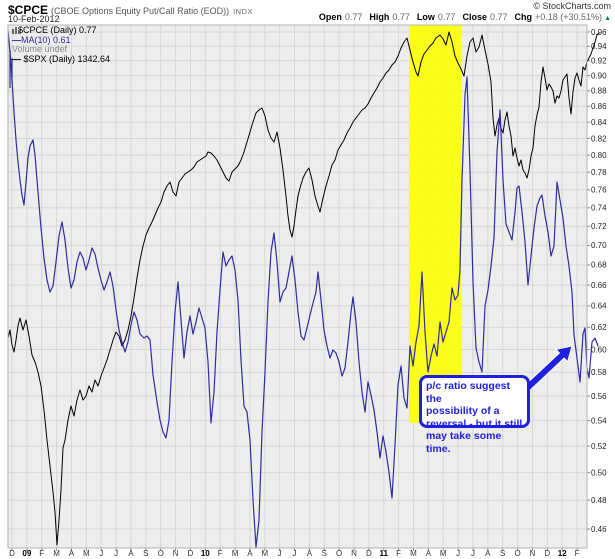 This screenshot has height=559, width=615. What do you see at coordinates (599, 46) in the screenshot?
I see `y-axis-label: 0.94` at bounding box center [599, 46].